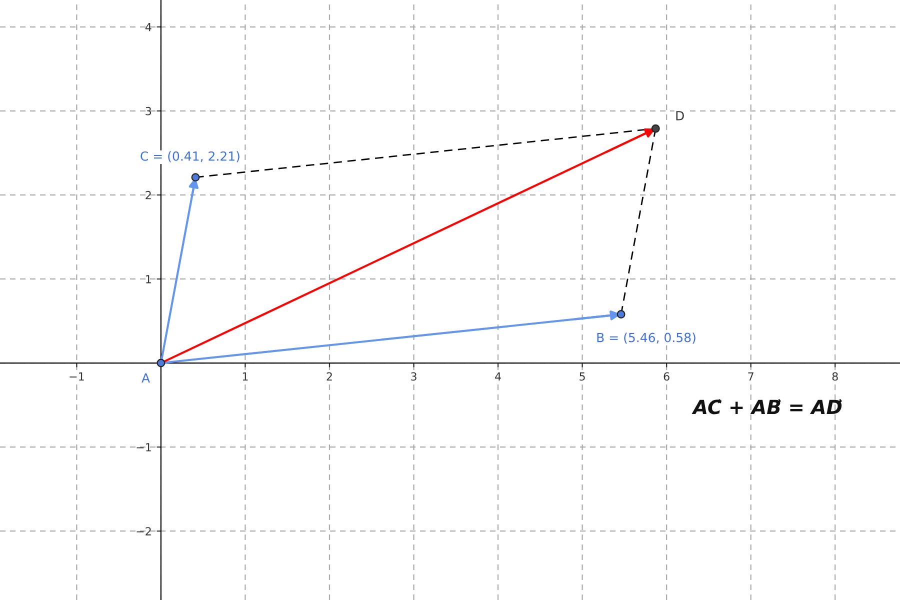 This screenshot has width=900, height=600. What do you see at coordinates (146, 377) in the screenshot?
I see `annotation: A` at bounding box center [146, 377].